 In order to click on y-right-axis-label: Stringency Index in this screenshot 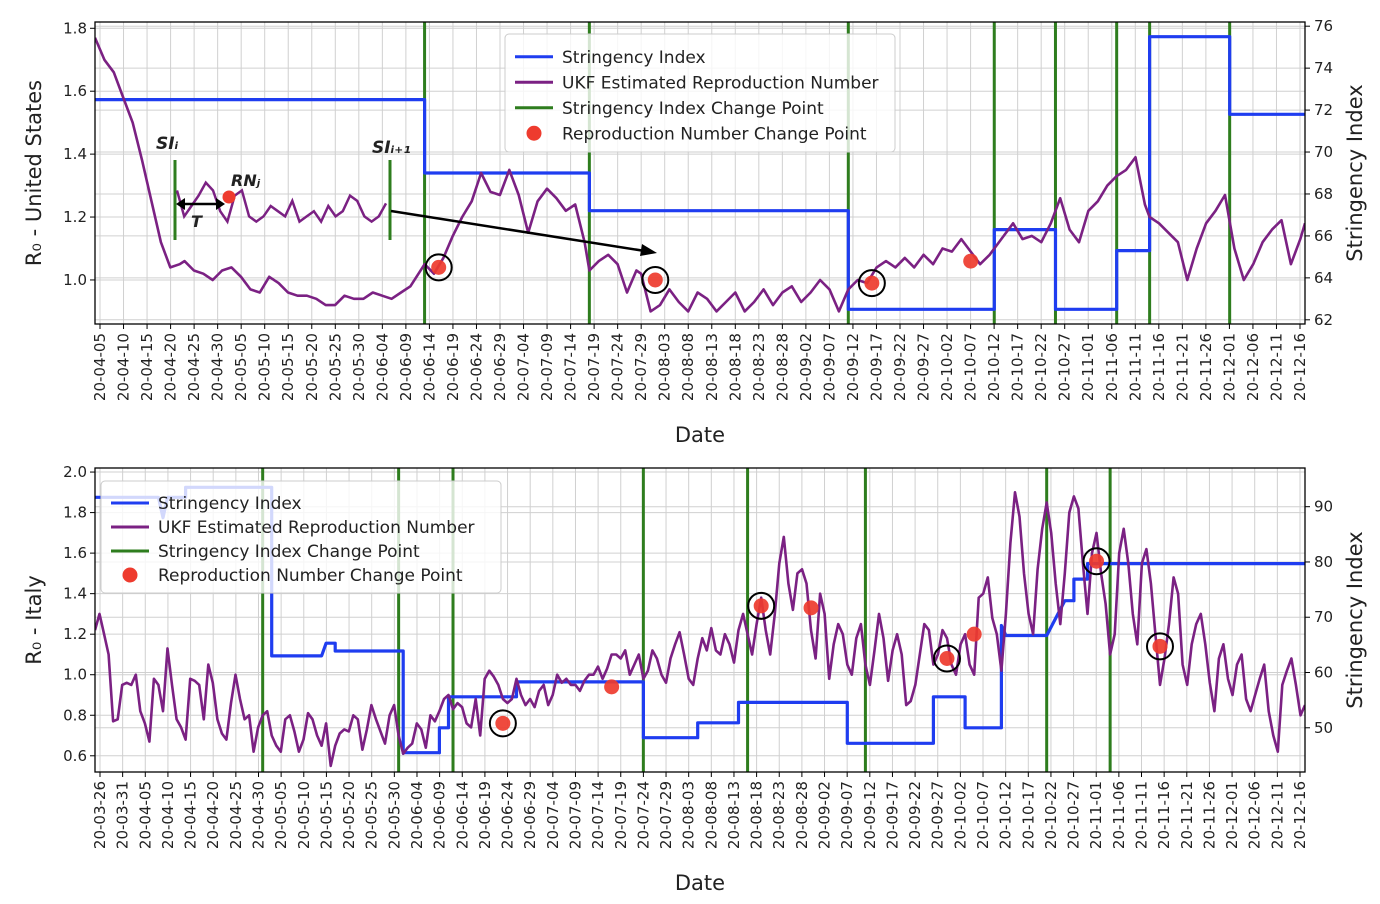, I will do `click(1355, 619)`.